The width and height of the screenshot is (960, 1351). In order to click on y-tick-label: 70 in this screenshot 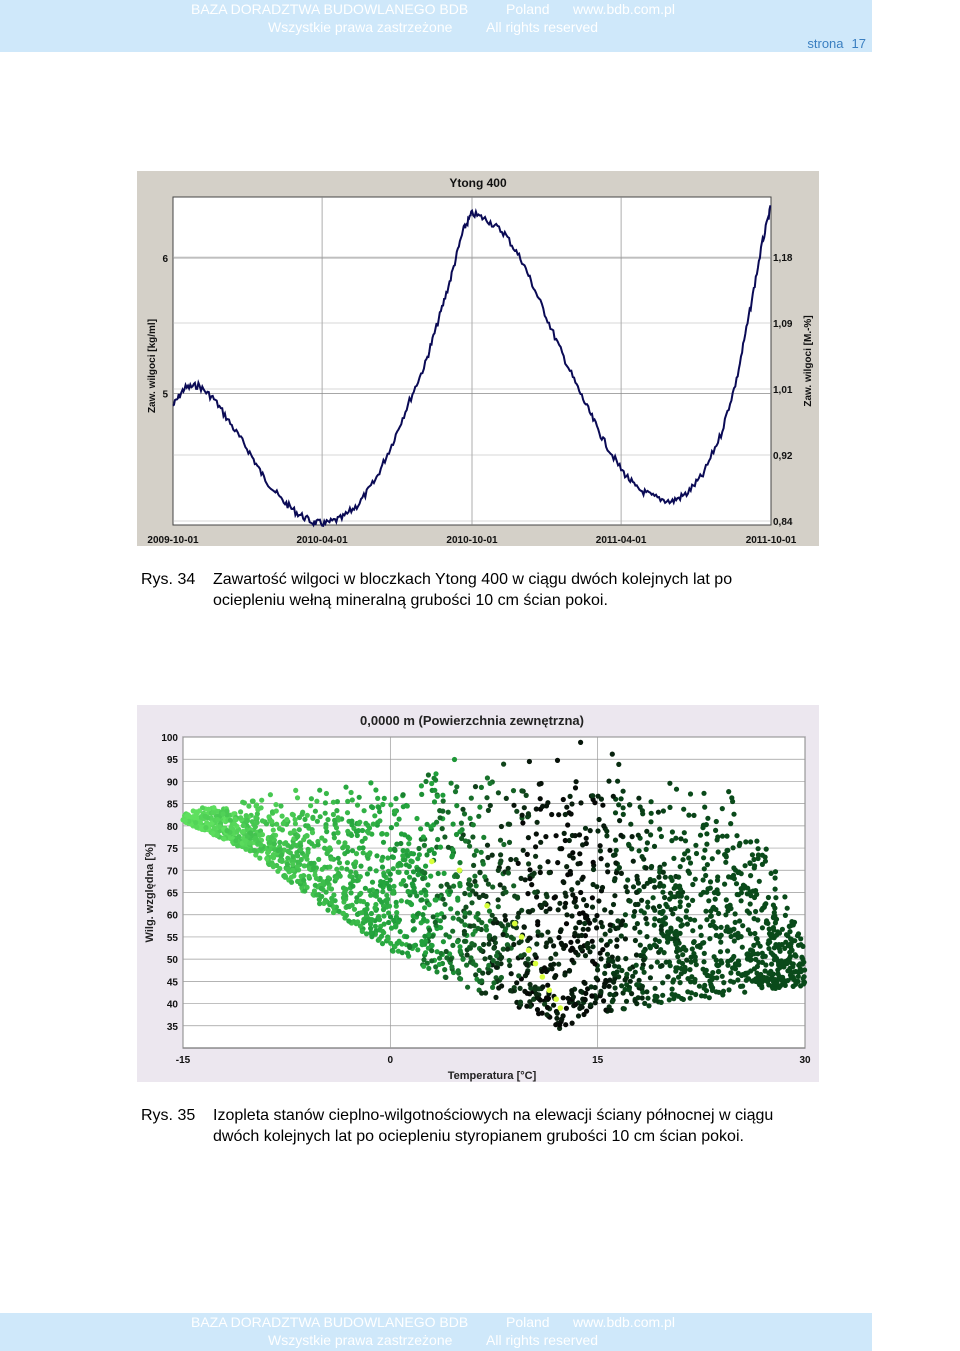, I will do `click(173, 871)`.